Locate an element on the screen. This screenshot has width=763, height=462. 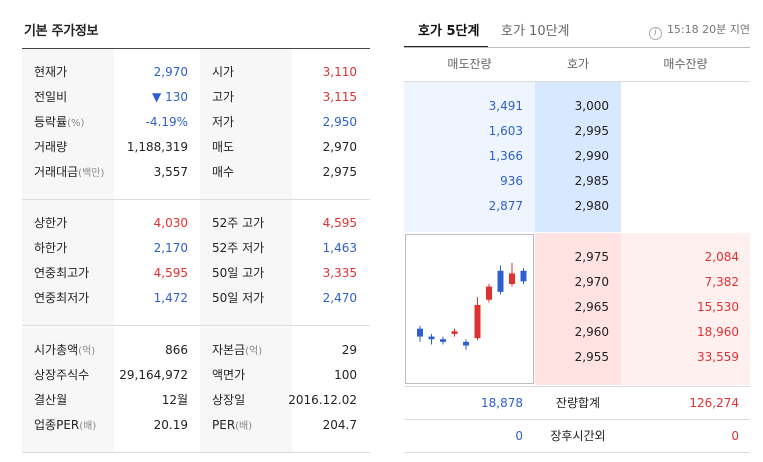
info-row: 거래량 1,188,319 매도 2,970 is located at coordinates (196, 147).